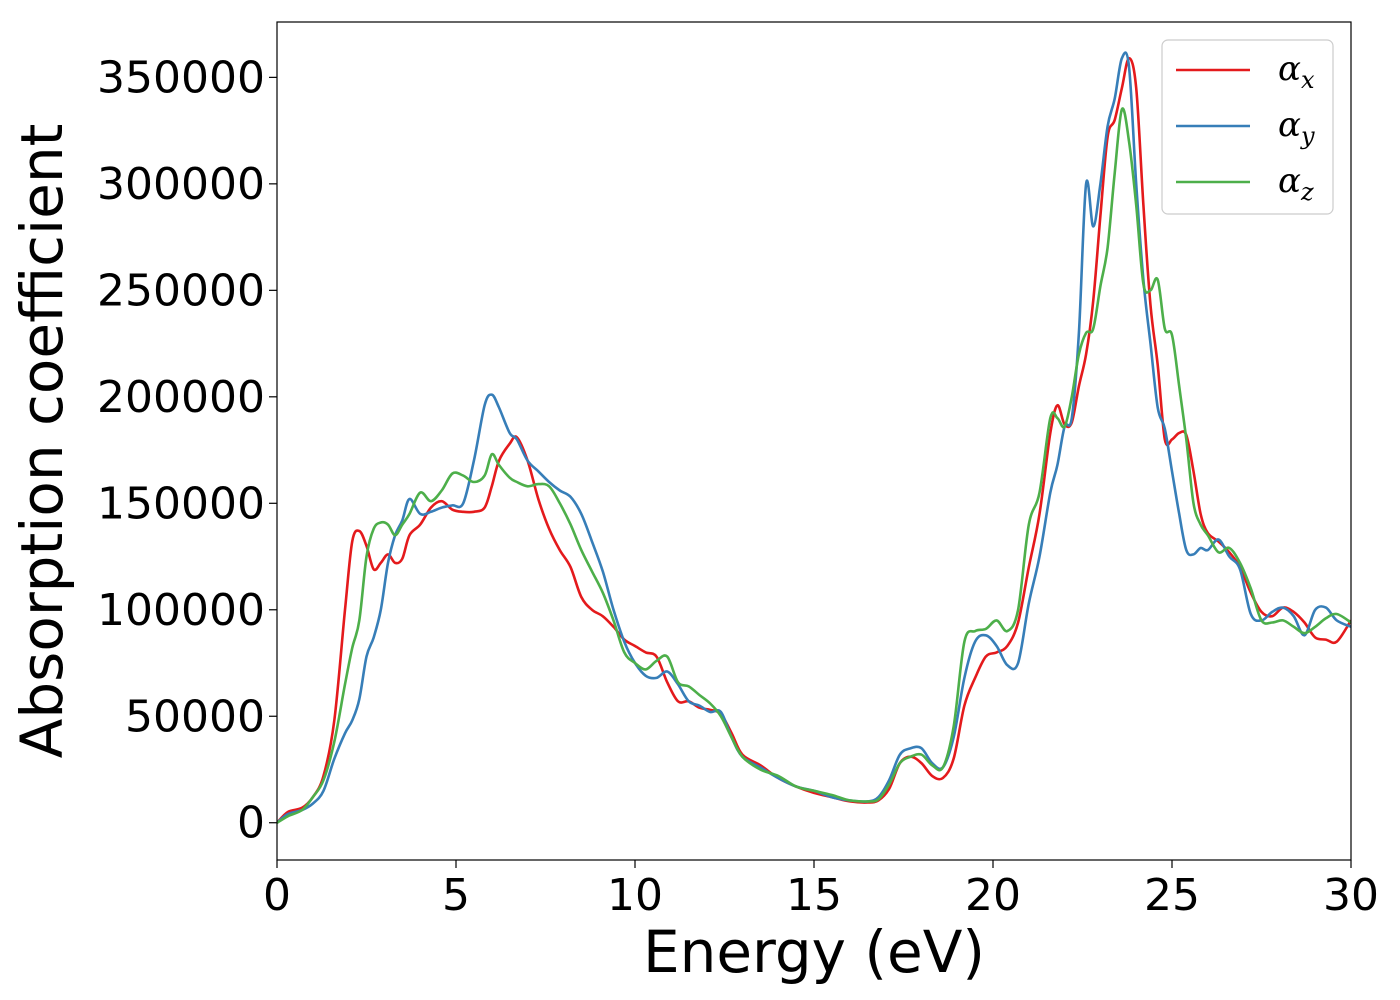 The height and width of the screenshot is (1000, 1400). What do you see at coordinates (181, 290) in the screenshot?
I see `y-tick-label: 250000` at bounding box center [181, 290].